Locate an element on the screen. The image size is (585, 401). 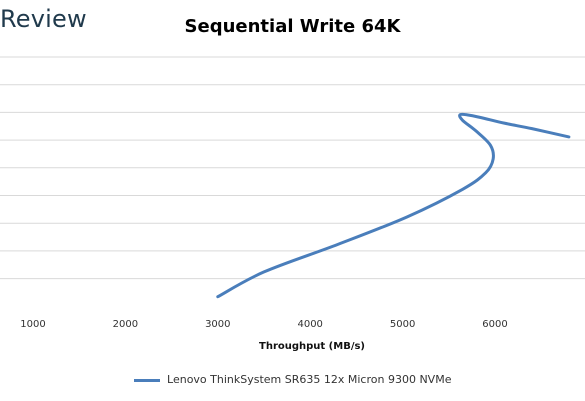
x-tick-label: 5000 is located at coordinates (402, 324).